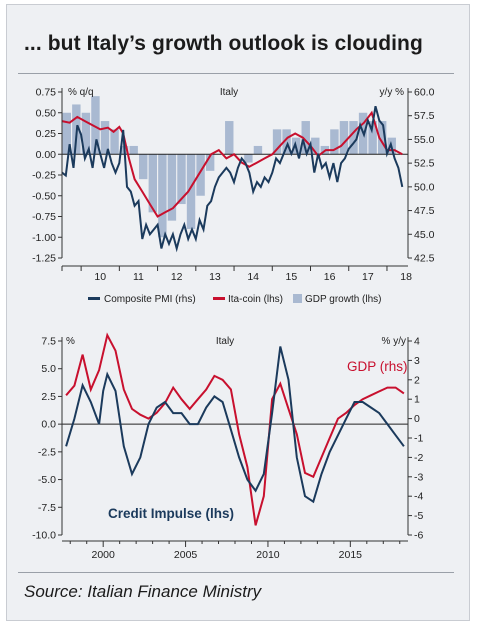 This screenshot has height=629, width=477. Describe the element at coordinates (232, 164) in the screenshot. I see `itacoin-line` at that location.